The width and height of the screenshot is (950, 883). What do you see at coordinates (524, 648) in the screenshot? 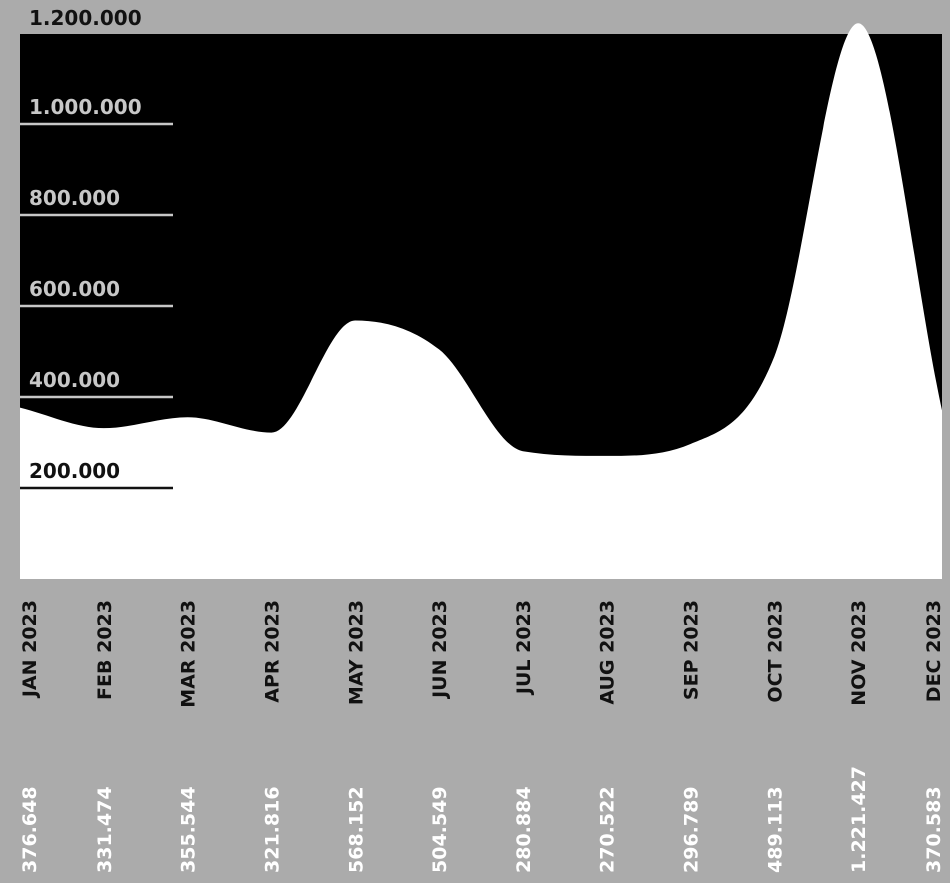
I see `x-tick-label: JUL 2023` at bounding box center [524, 648].